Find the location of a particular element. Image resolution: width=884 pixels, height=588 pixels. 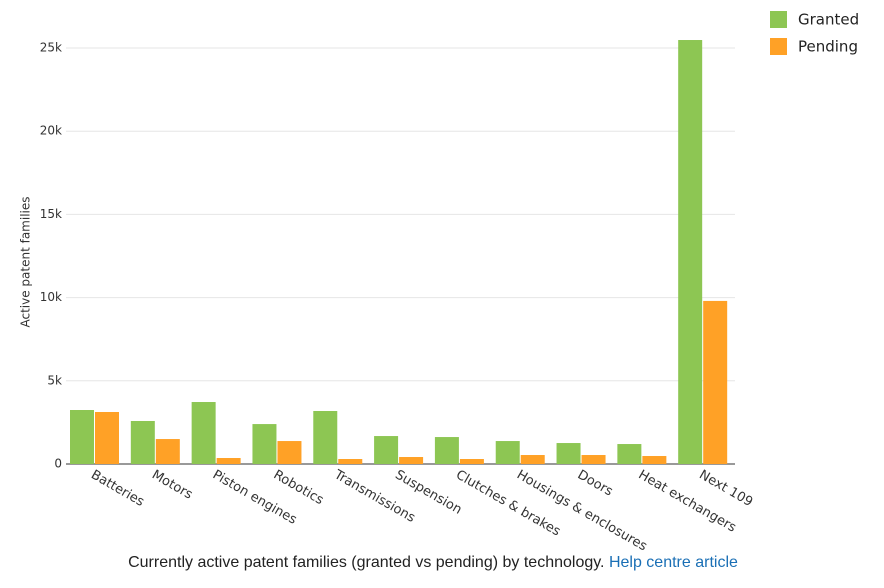

y-tick-label: 20k is located at coordinates (51, 131).